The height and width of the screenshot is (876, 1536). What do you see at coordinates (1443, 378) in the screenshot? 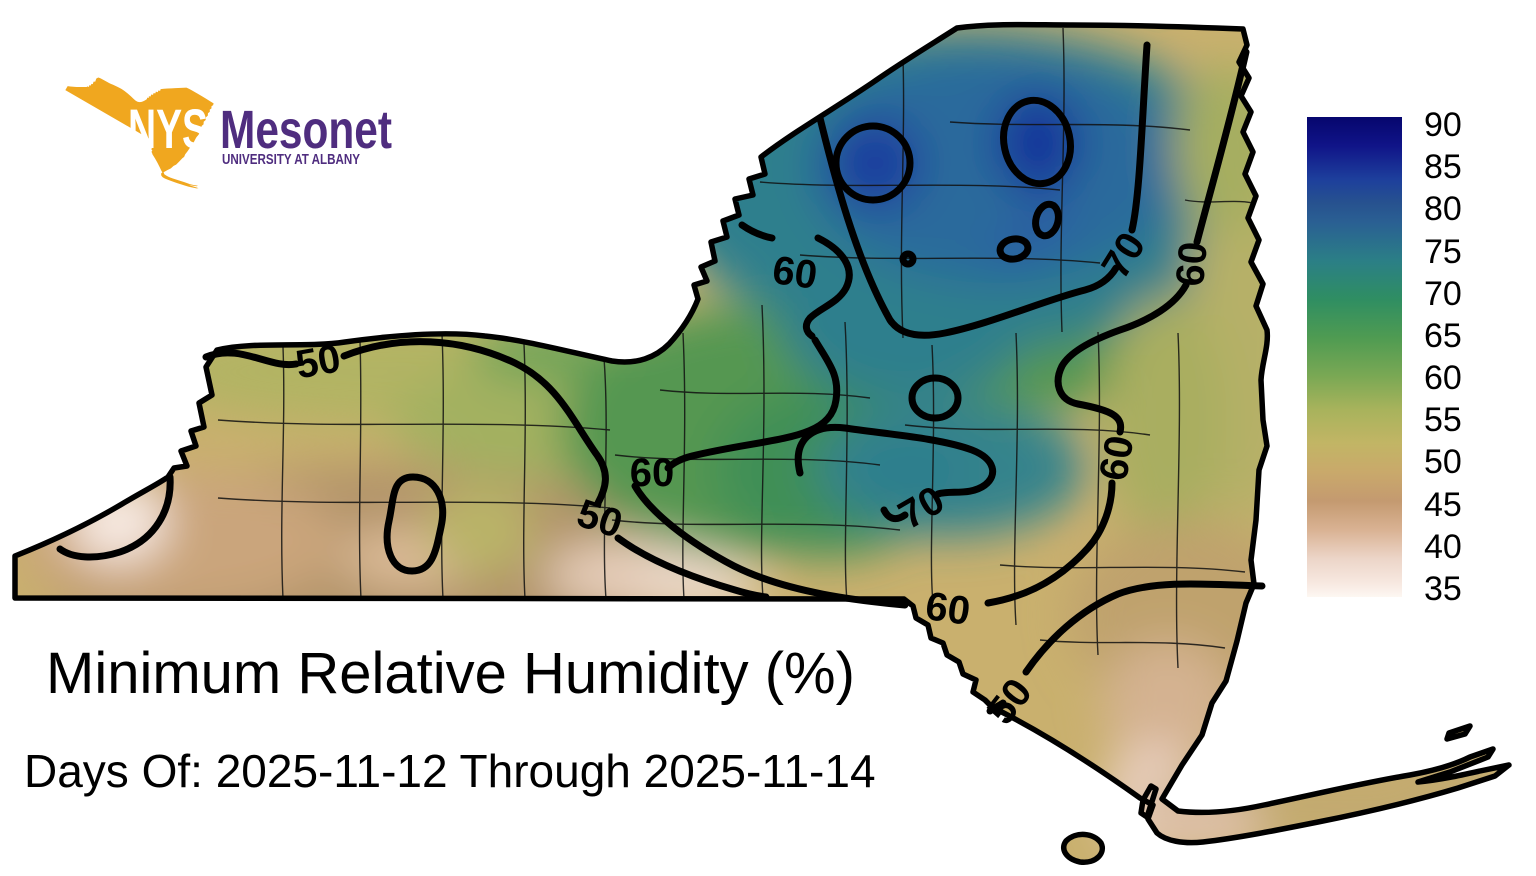
I see `colorbar-tick: 60` at bounding box center [1443, 378].